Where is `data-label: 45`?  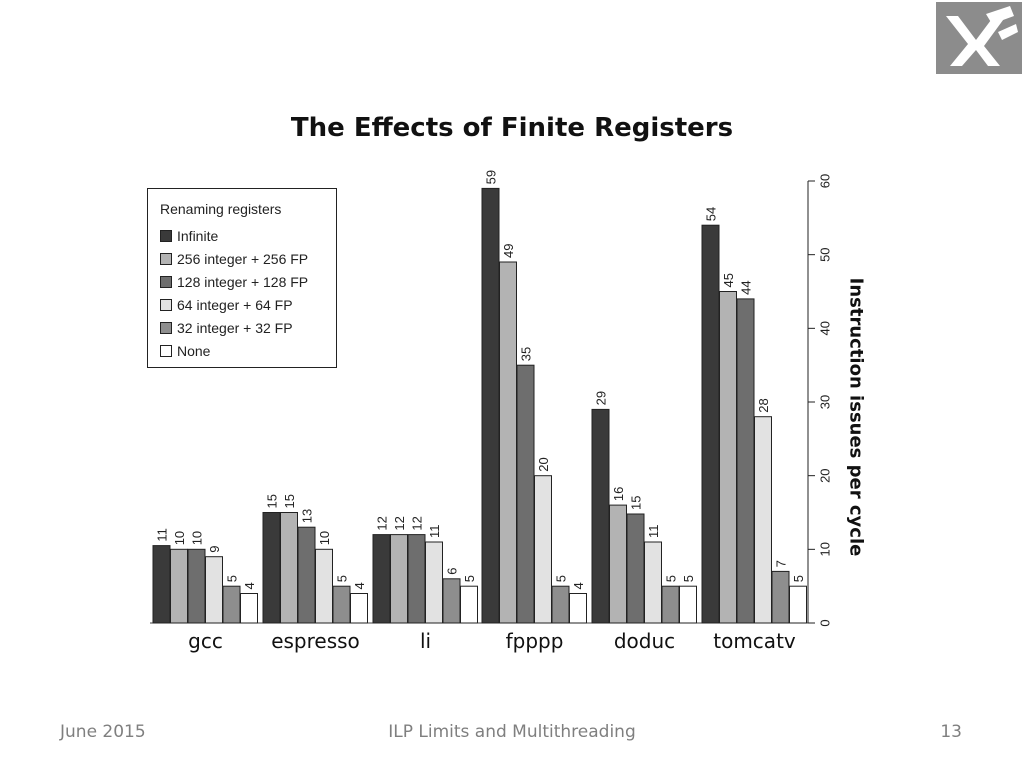
data-label: 45 is located at coordinates (728, 280).